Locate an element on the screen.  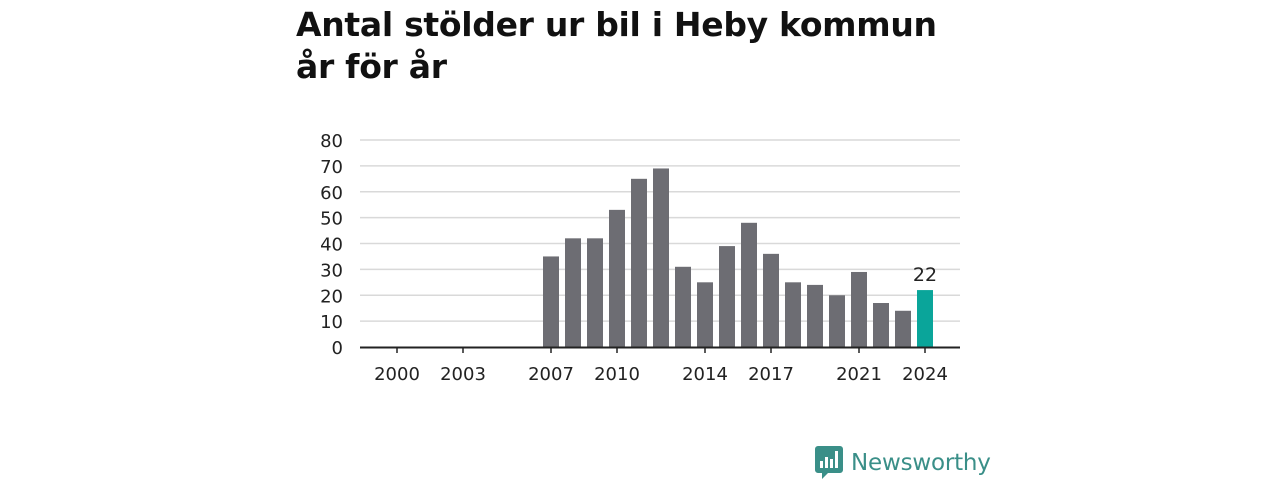
newsworthy-brand: Newsworthy is located at coordinates (903, 463).